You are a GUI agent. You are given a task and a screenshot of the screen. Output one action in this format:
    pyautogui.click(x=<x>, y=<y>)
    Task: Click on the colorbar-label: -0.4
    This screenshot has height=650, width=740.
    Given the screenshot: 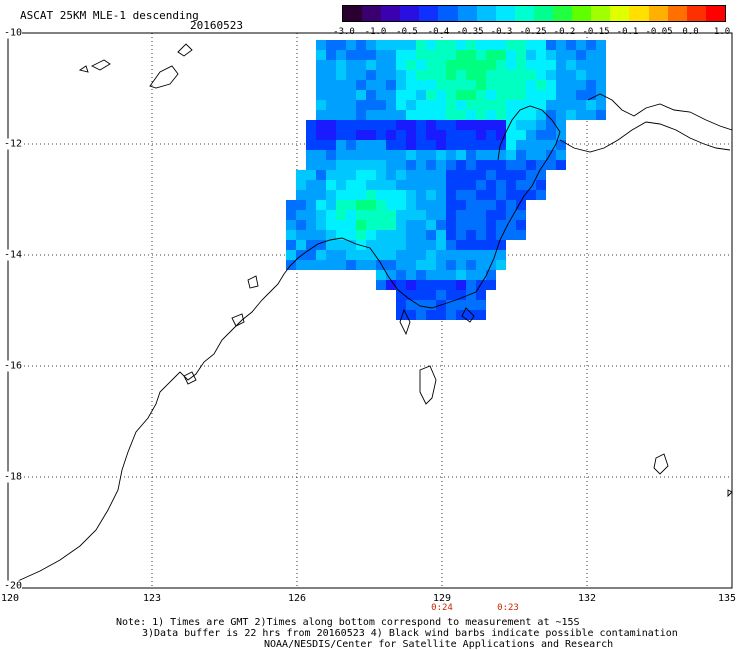 What is the action you would take?
    pyautogui.click(x=438, y=32)
    